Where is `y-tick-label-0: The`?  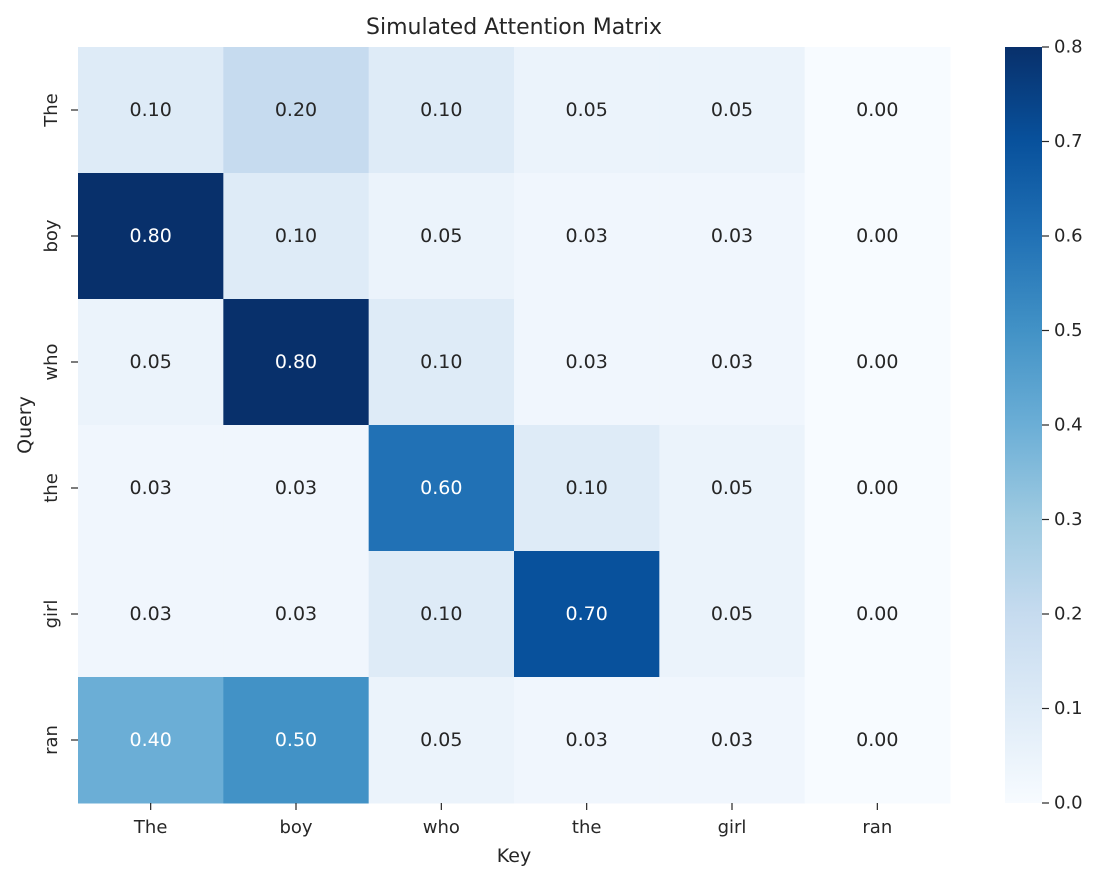
y-tick-label-0: The is located at coordinates (51, 110).